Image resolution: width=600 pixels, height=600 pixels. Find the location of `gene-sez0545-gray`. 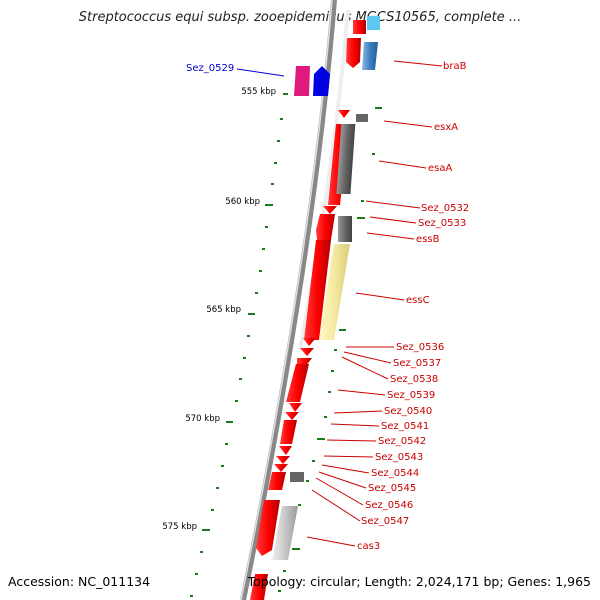

gene-sez0545-gray is located at coordinates (297, 477).